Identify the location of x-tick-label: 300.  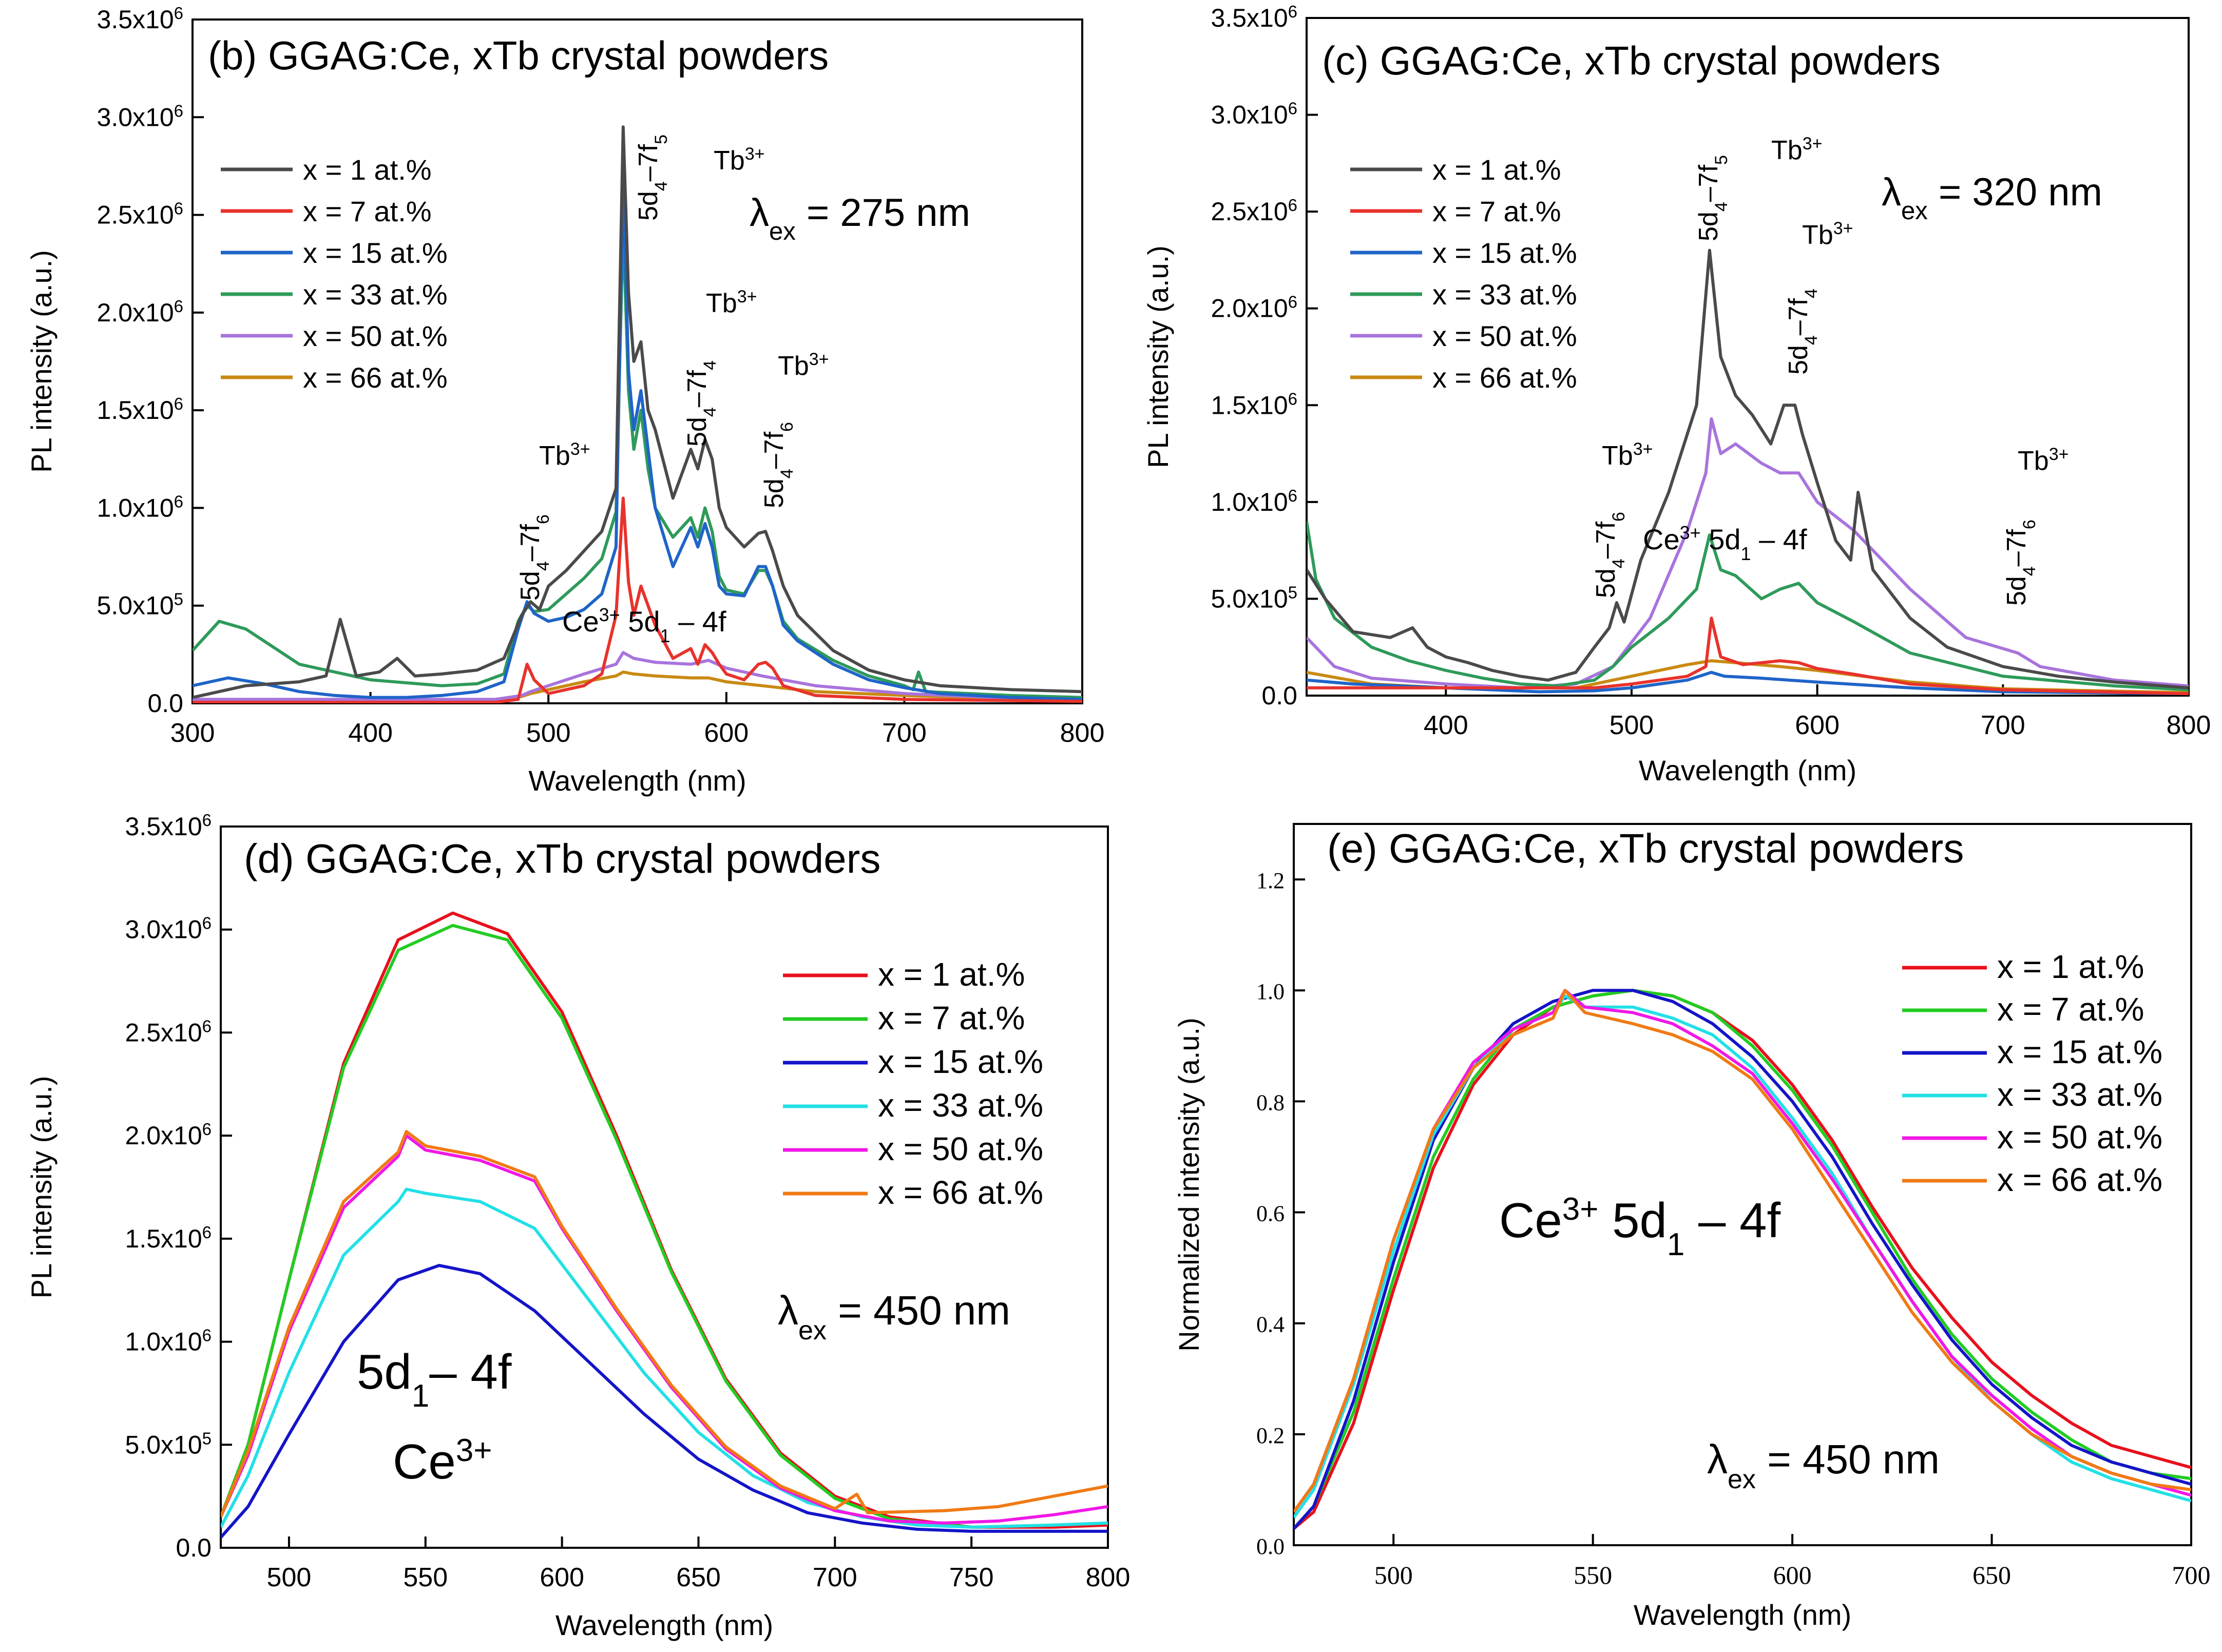
(192, 733).